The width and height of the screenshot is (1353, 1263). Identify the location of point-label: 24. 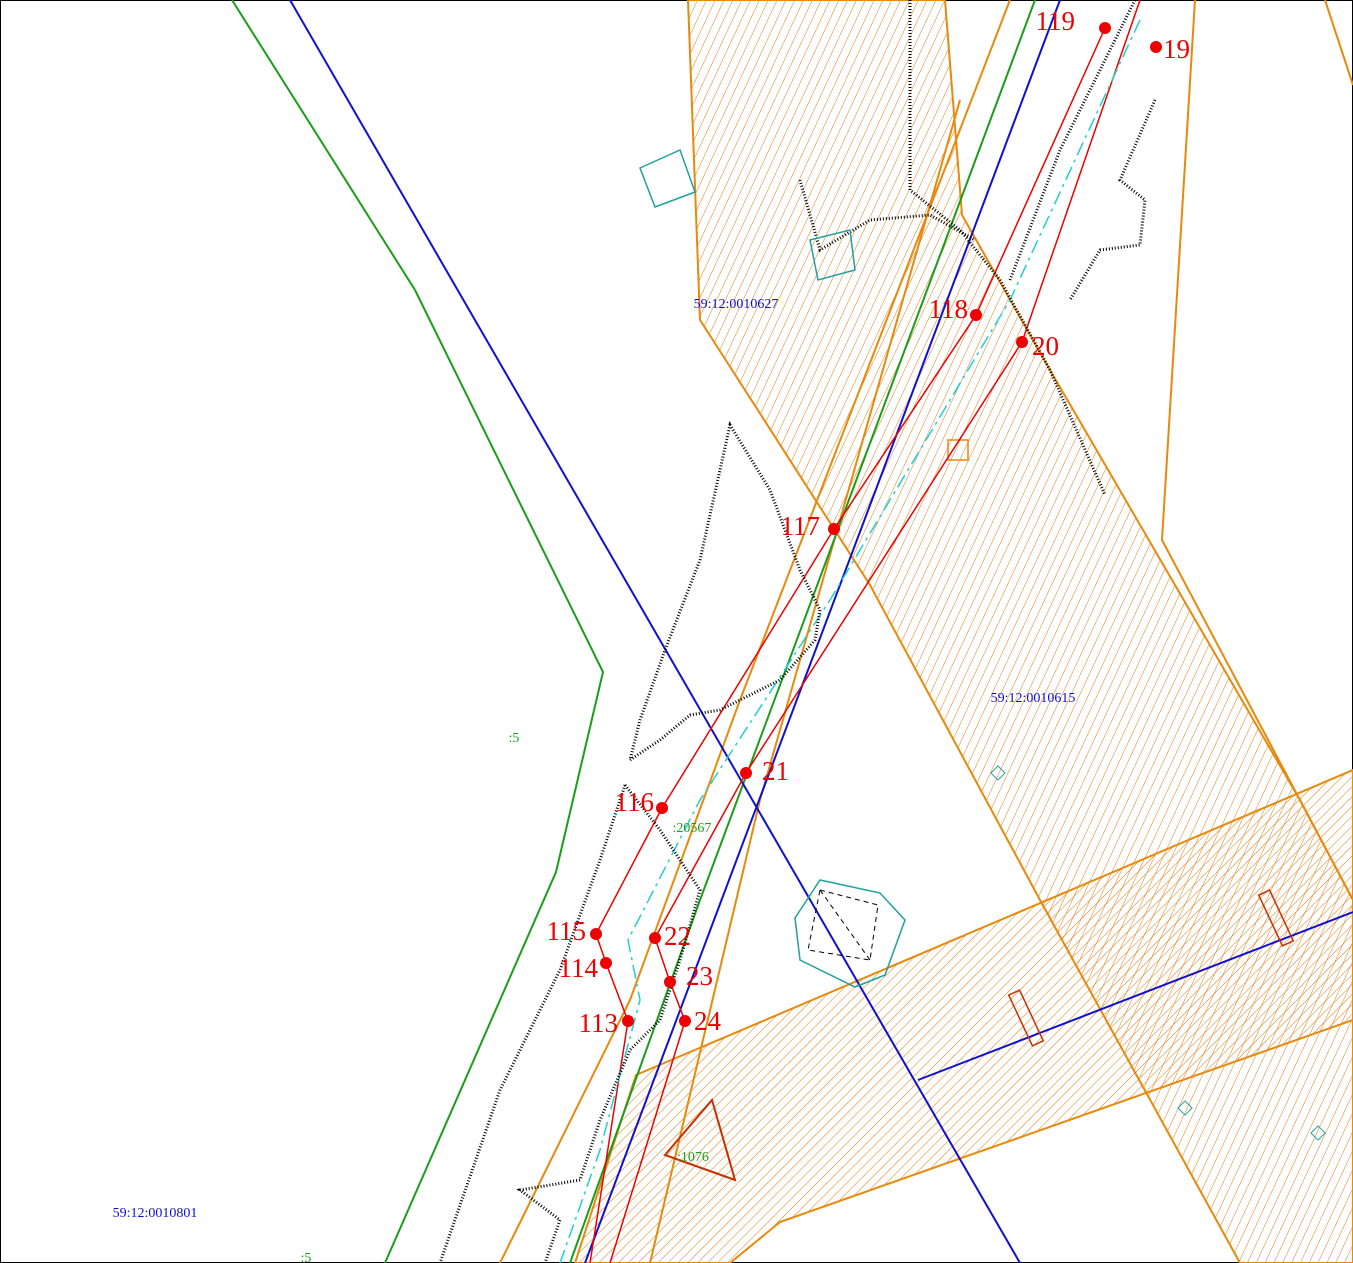
(708, 1021).